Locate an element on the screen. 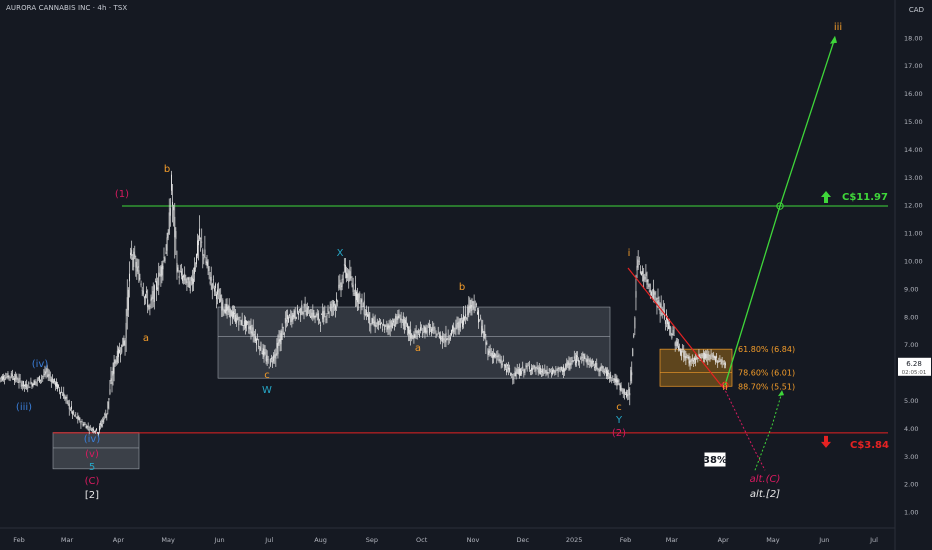 This screenshot has width=932, height=550. wave-label: (2) is located at coordinates (619, 433).